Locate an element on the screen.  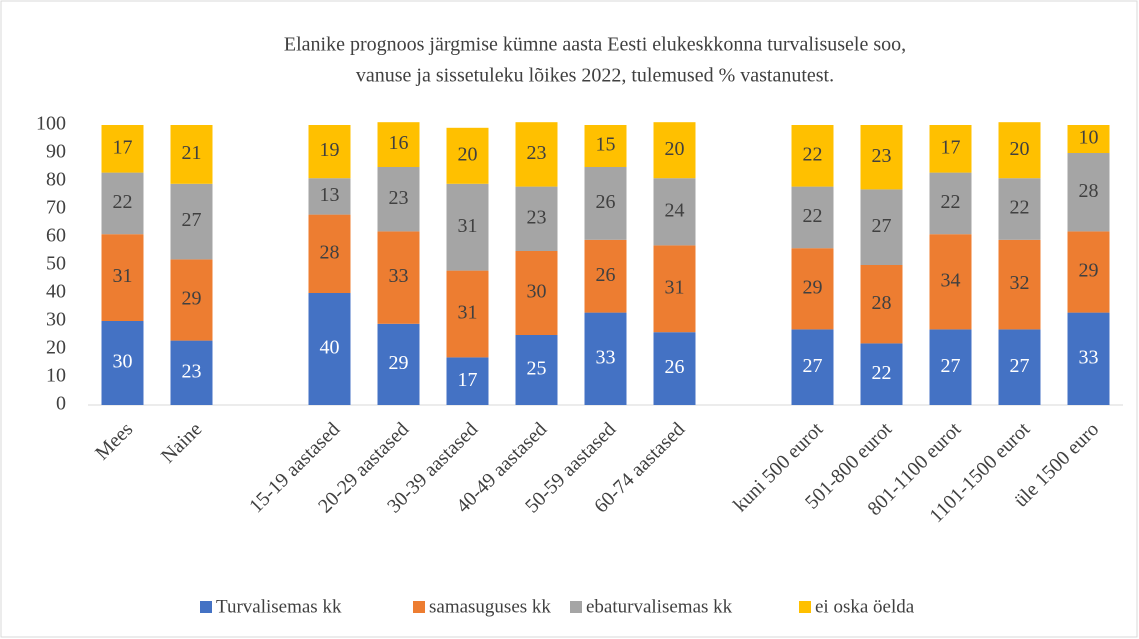
data-label: 21 is located at coordinates (192, 153).